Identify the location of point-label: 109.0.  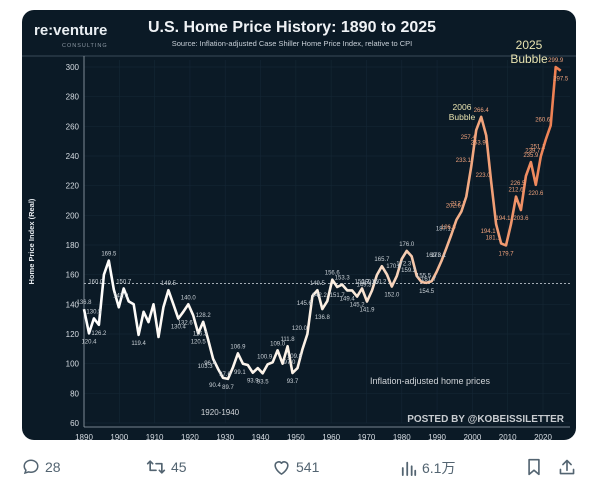
(278, 344).